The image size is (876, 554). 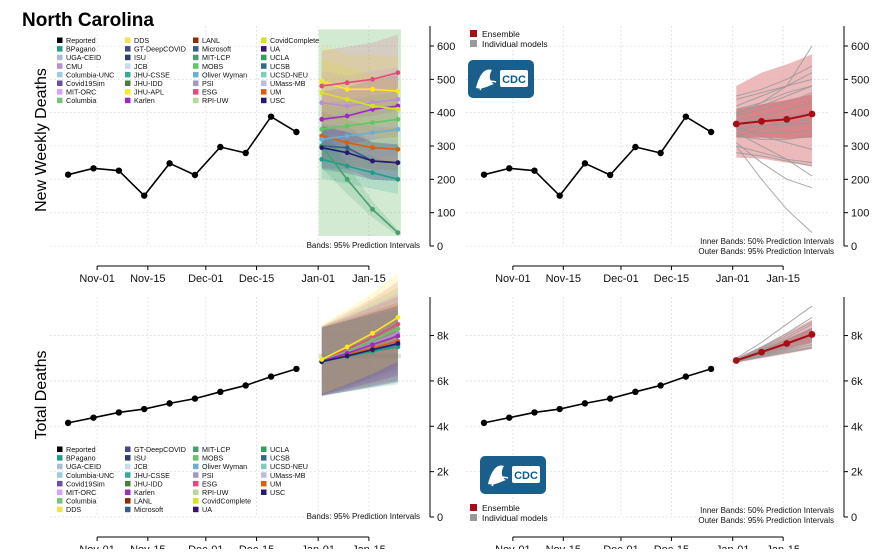 What do you see at coordinates (208, 83) in the screenshot?
I see `legend-label: PSI` at bounding box center [208, 83].